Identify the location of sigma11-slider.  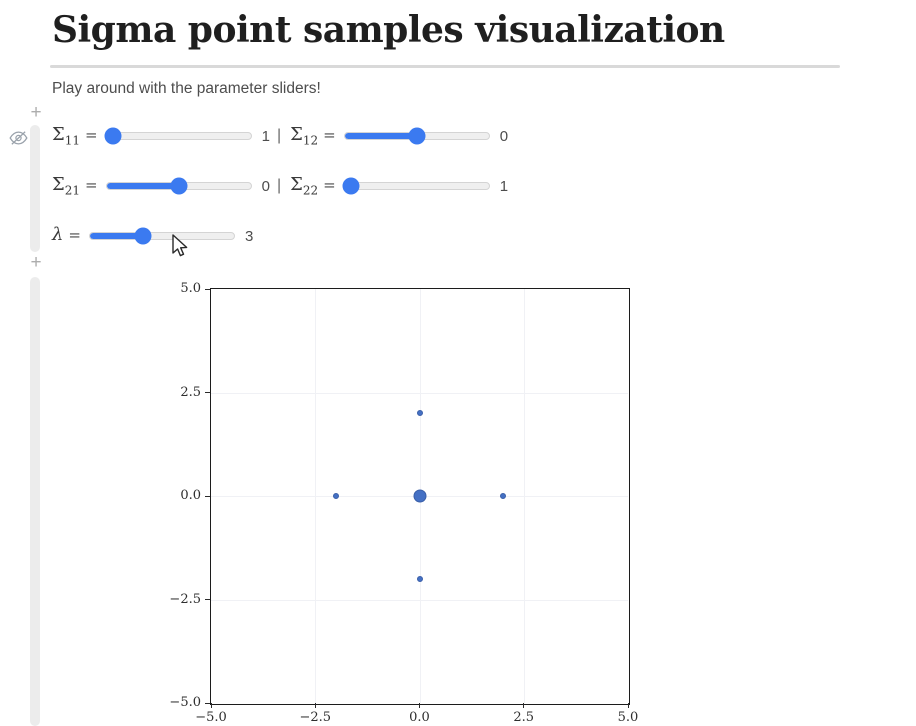
(178, 136).